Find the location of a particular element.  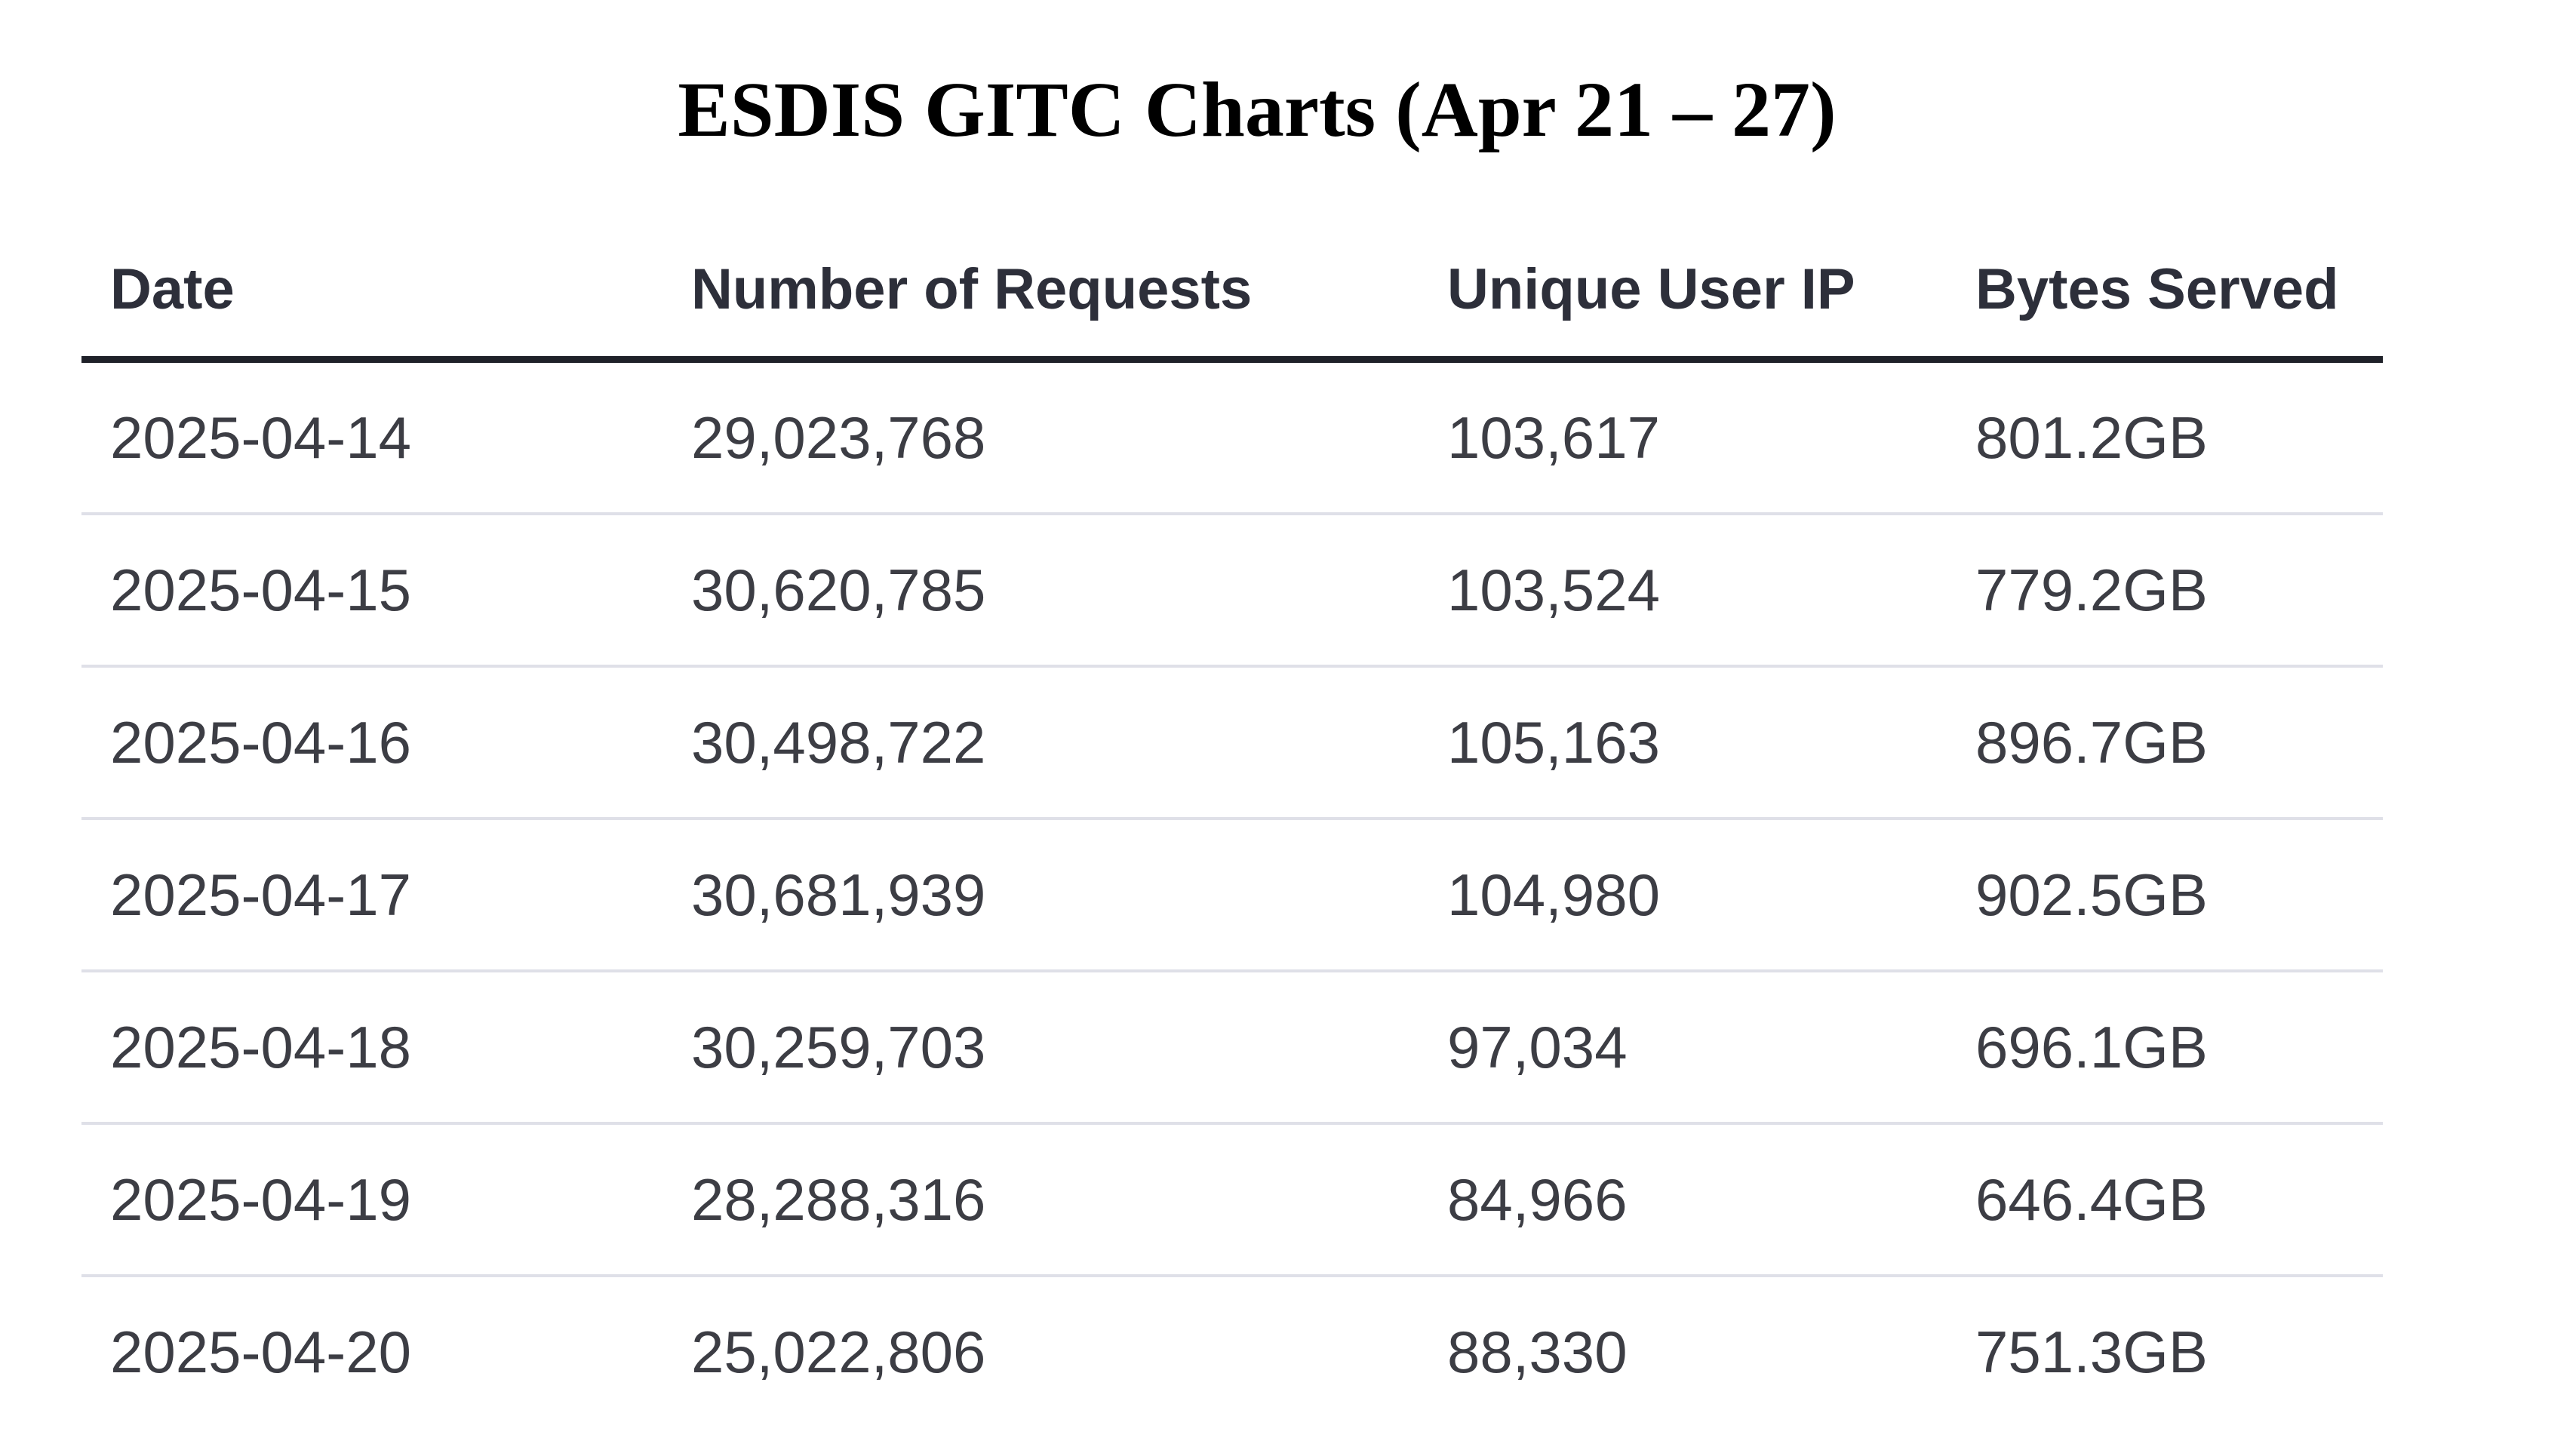

column-header-date: Date is located at coordinates (371, 293).